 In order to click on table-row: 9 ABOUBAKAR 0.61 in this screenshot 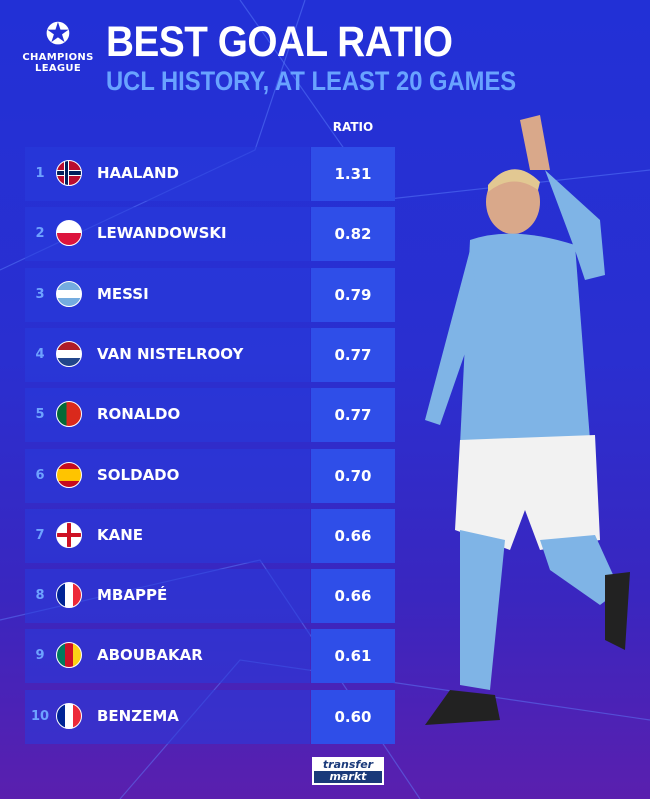, I will do `click(210, 656)`.